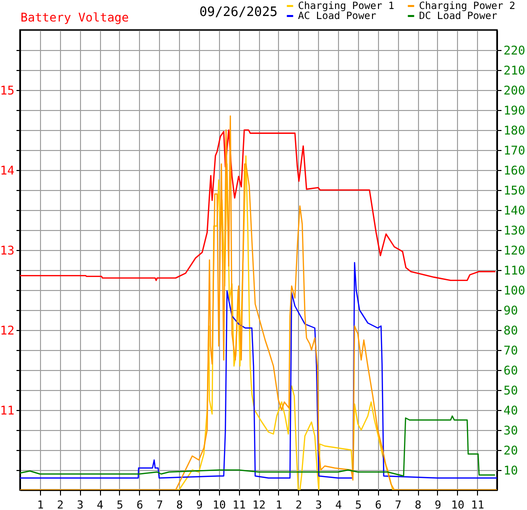  What do you see at coordinates (337, 16) in the screenshot?
I see `legend-label: AC Load Power` at bounding box center [337, 16].